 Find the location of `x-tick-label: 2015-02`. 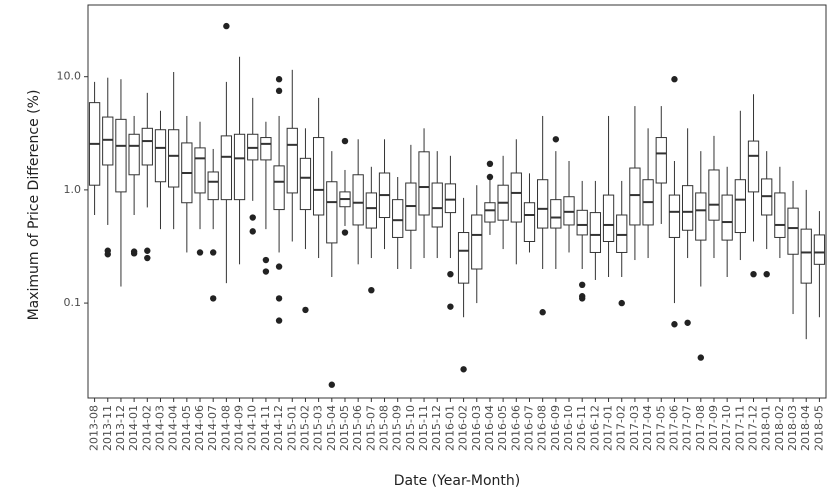

x-tick-label: 2015-02 is located at coordinates (304, 428).